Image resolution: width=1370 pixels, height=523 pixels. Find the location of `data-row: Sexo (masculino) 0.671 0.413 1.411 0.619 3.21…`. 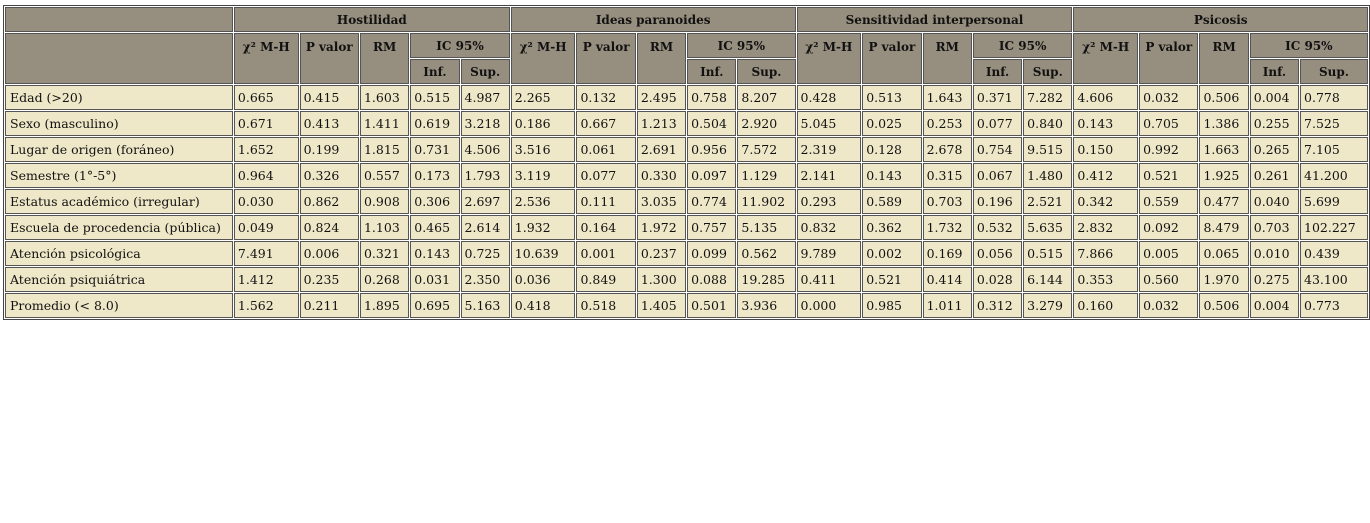

data-row: Sexo (masculino) 0.671 0.413 1.411 0.619 3.21… is located at coordinates (686, 123).